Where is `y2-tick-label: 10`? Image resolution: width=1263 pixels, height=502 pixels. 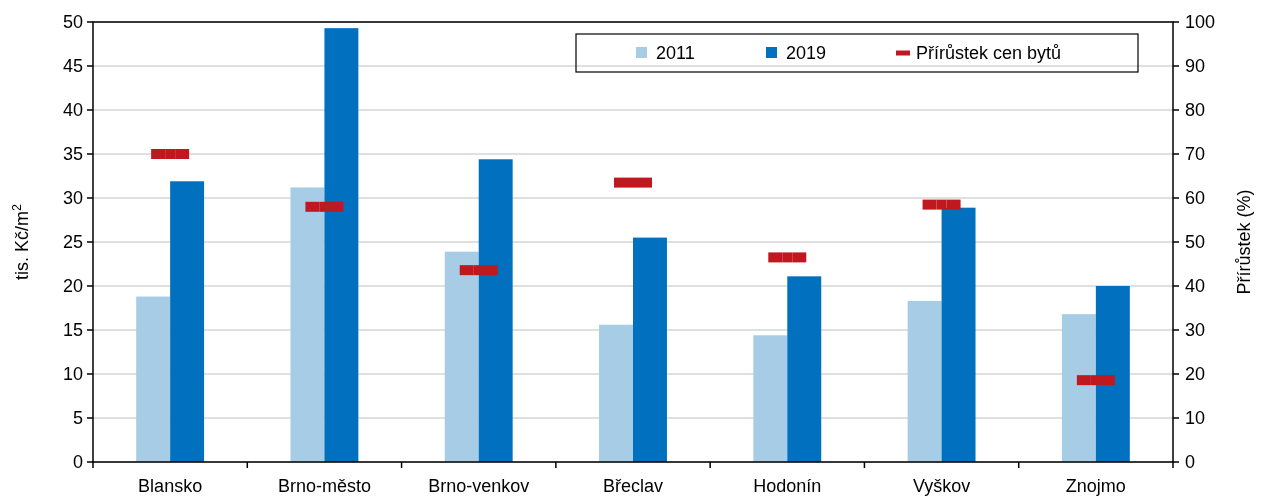 y2-tick-label: 10 is located at coordinates (1195, 418).